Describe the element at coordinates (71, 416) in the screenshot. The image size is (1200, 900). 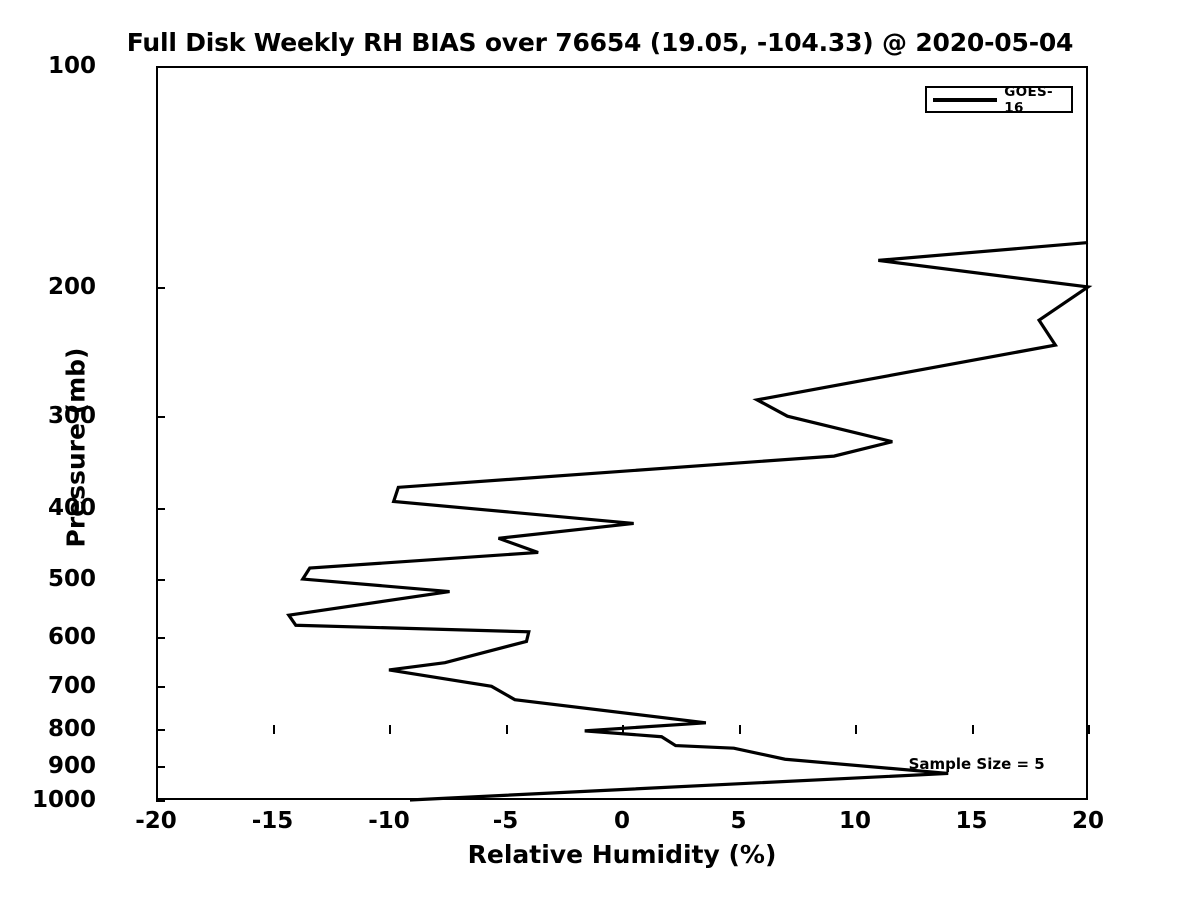
I see `y-tick-label-300: 300` at that location.